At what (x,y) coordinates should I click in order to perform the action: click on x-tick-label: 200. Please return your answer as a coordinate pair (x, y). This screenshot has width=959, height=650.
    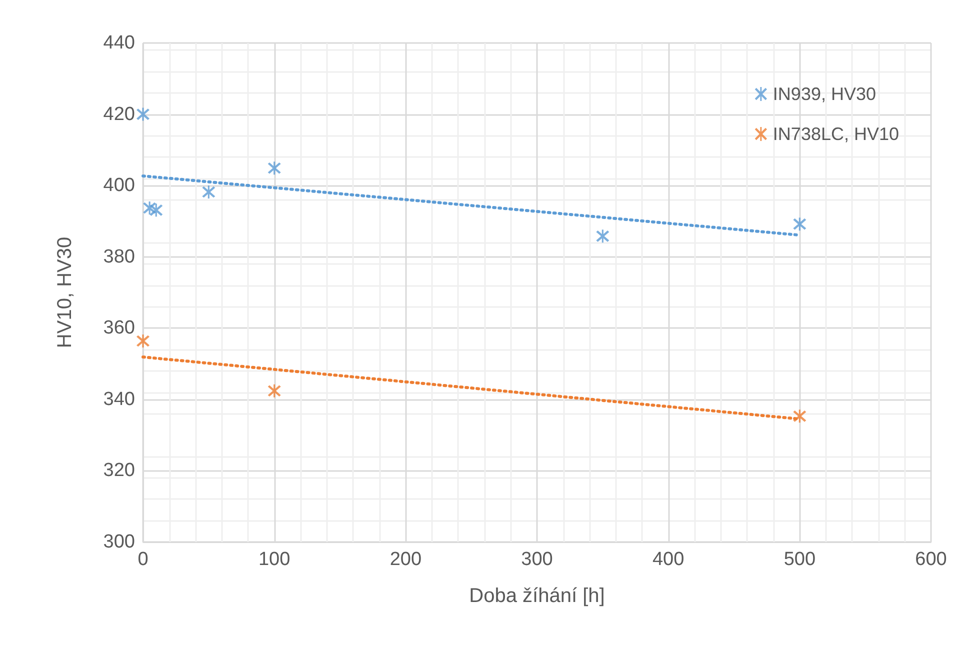
    Looking at the image, I should click on (406, 559).